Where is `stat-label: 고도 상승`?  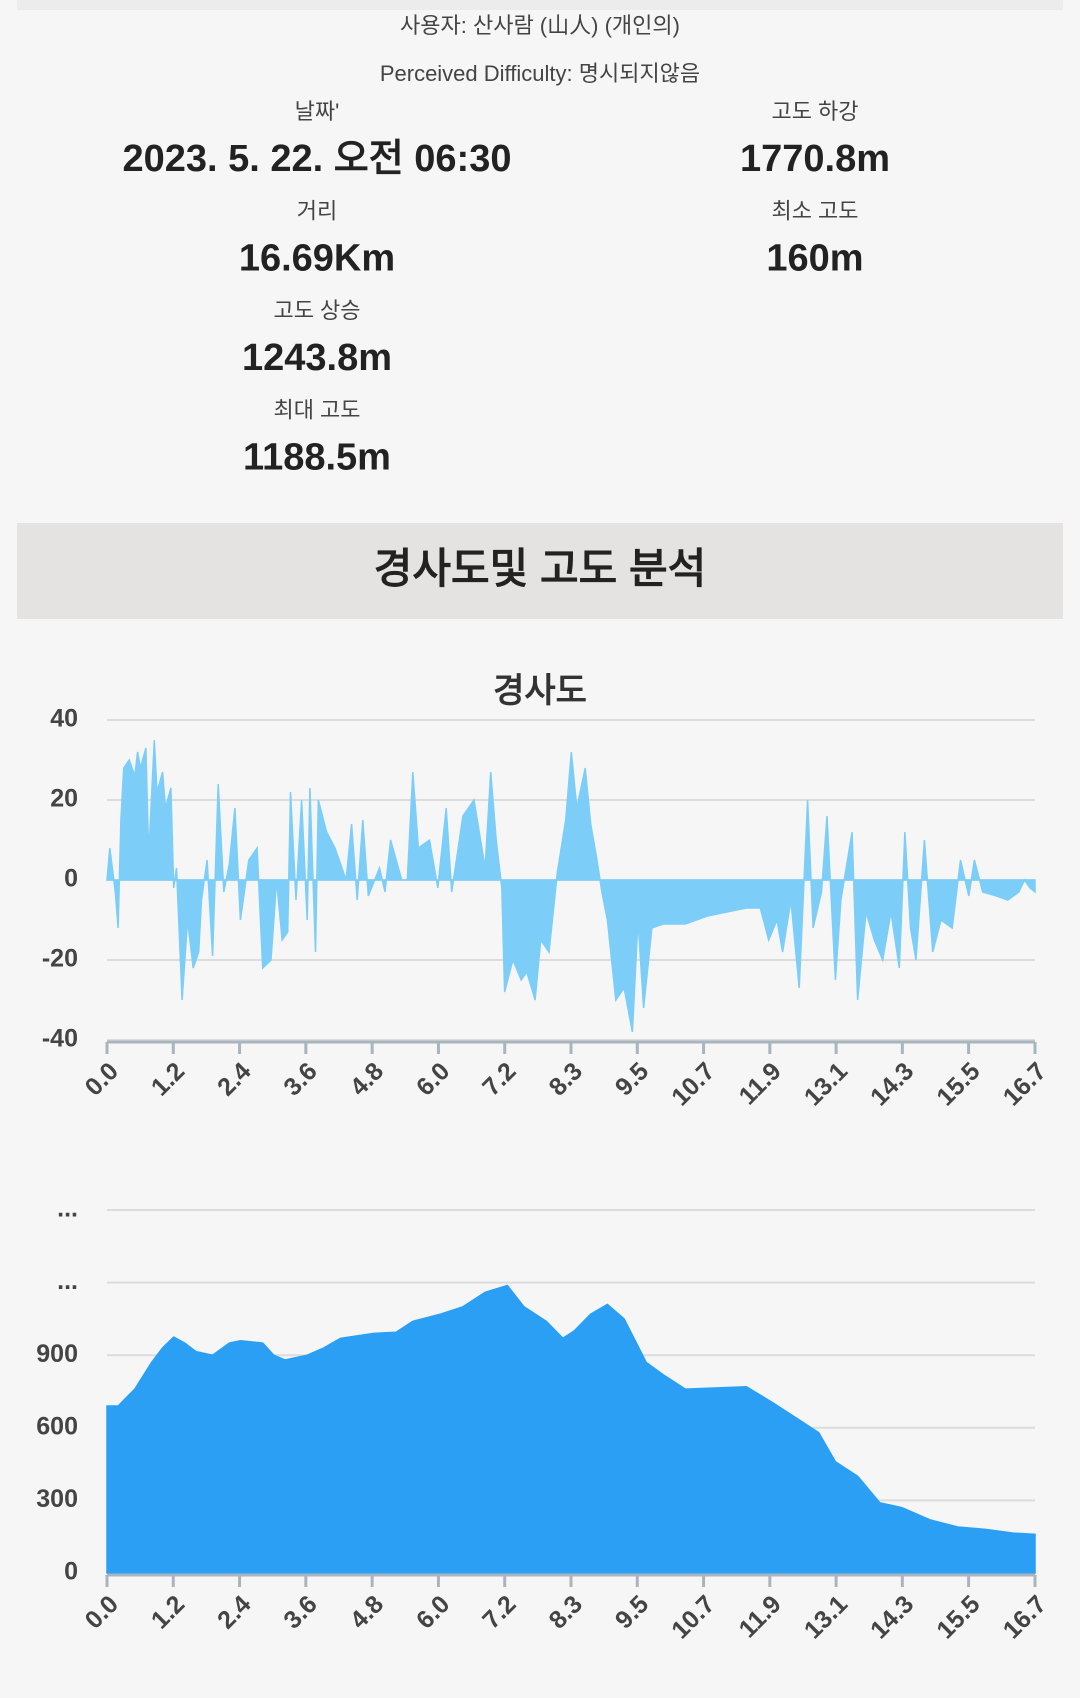 stat-label: 고도 상승 is located at coordinates (316, 310).